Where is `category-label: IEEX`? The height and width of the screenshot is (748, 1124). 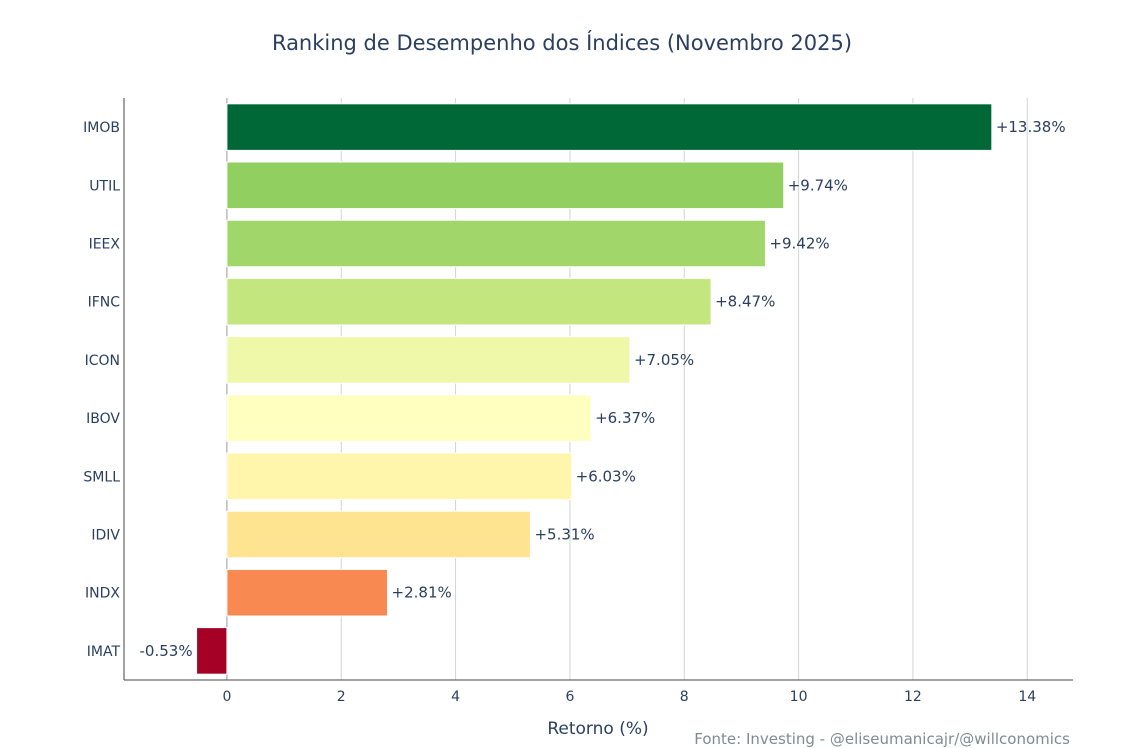 category-label: IEEX is located at coordinates (105, 245).